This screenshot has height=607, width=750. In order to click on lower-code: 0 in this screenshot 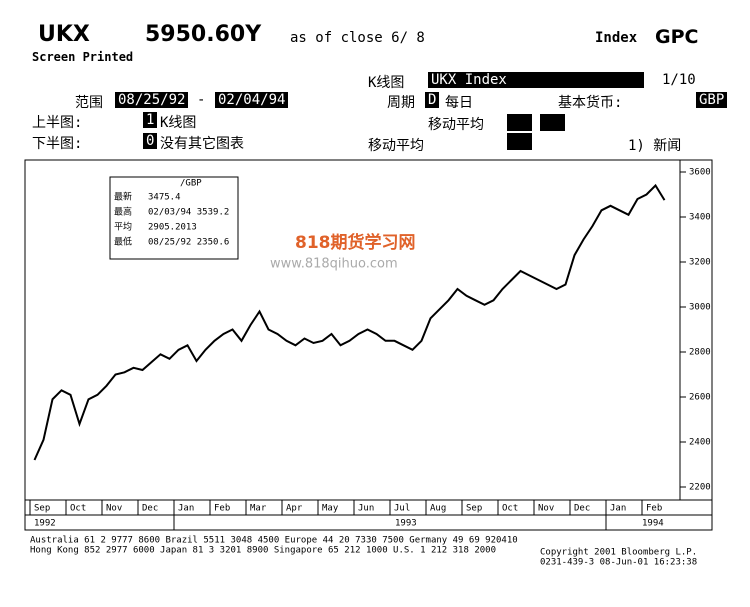, I will do `click(150, 141)`.